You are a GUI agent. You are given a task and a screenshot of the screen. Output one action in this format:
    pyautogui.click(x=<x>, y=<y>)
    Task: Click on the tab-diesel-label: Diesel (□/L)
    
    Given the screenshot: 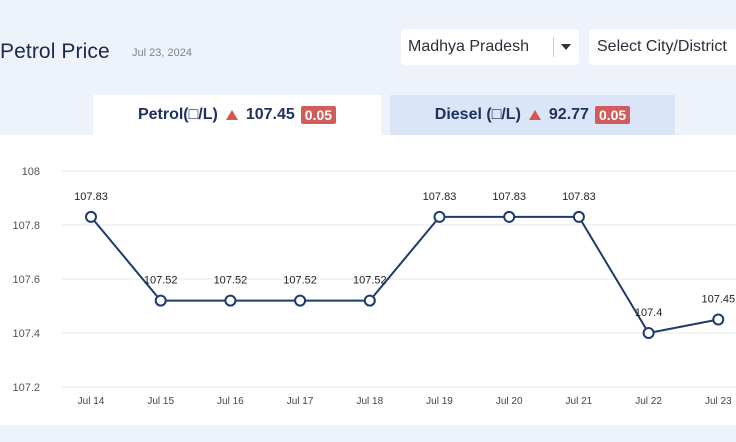 What is the action you would take?
    pyautogui.click(x=477, y=114)
    